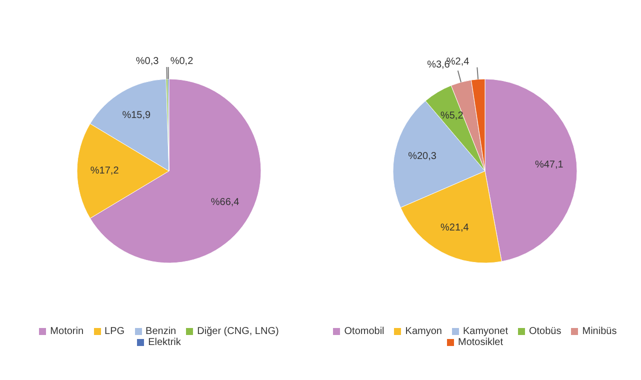 The height and width of the screenshot is (380, 641). What do you see at coordinates (364, 331) in the screenshot?
I see `legend-label: Otomobil` at bounding box center [364, 331].